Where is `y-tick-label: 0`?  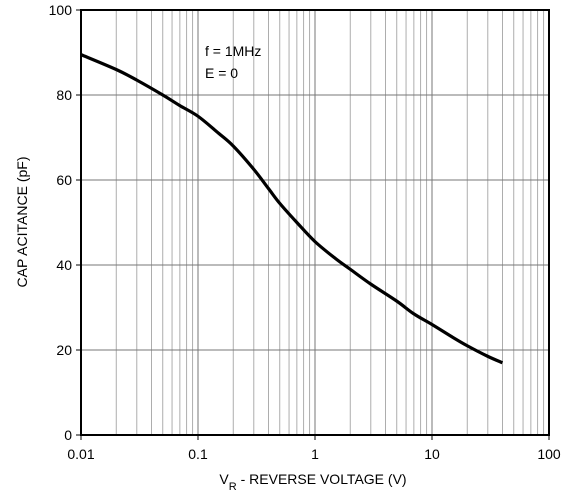
y-tick-label: 0 is located at coordinates (68, 435).